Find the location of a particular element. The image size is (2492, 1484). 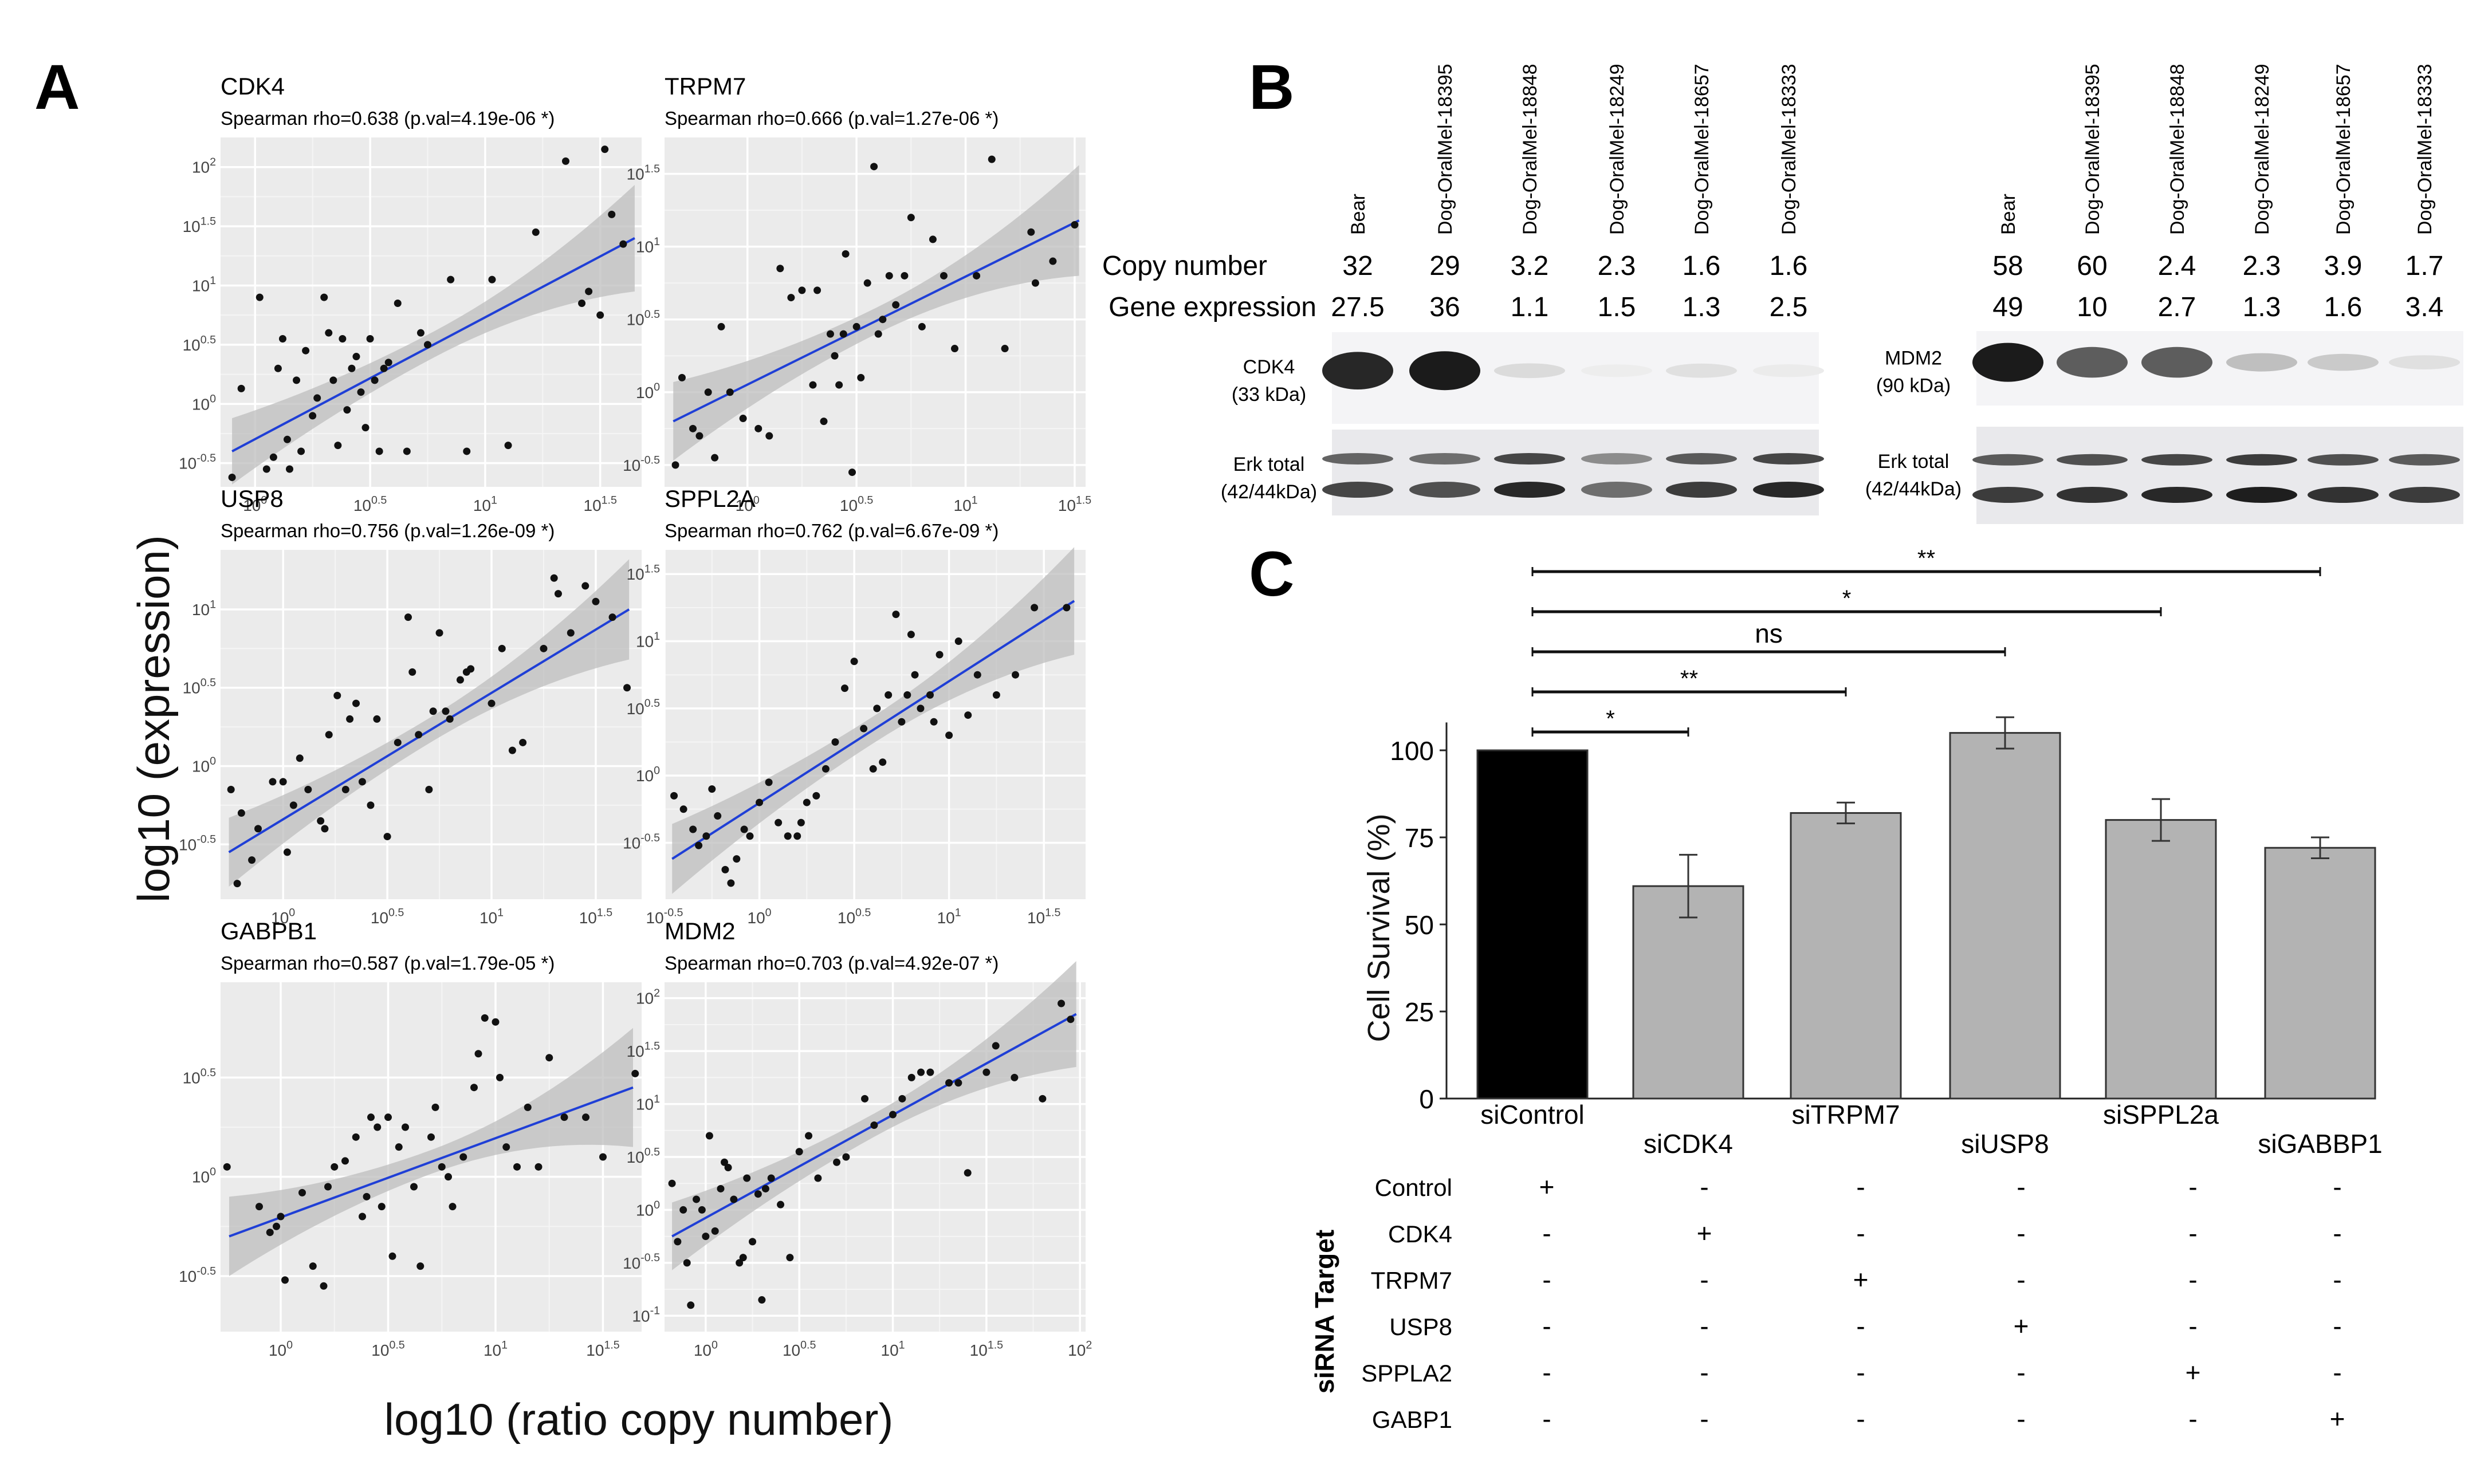

category-label: siTRPM7 is located at coordinates (1845, 1114).